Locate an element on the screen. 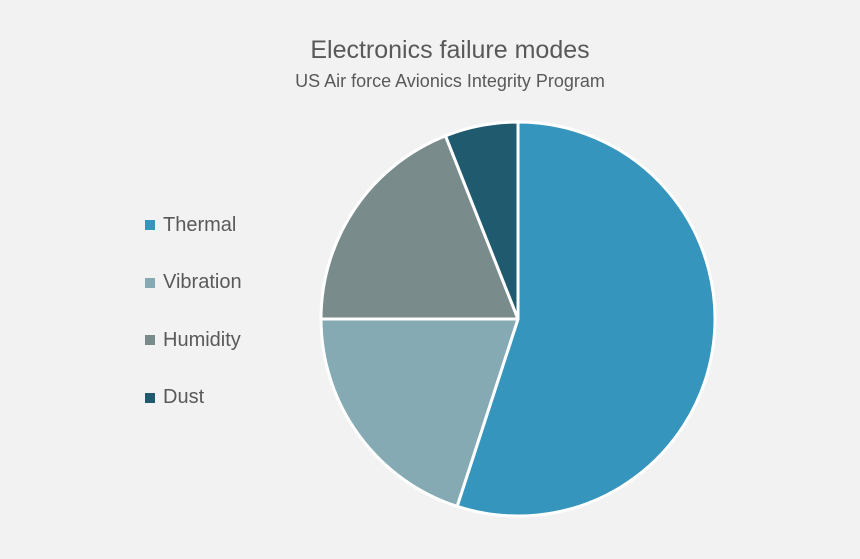 This screenshot has width=860, height=559. chart-title: Electronics failure modes is located at coordinates (450, 50).